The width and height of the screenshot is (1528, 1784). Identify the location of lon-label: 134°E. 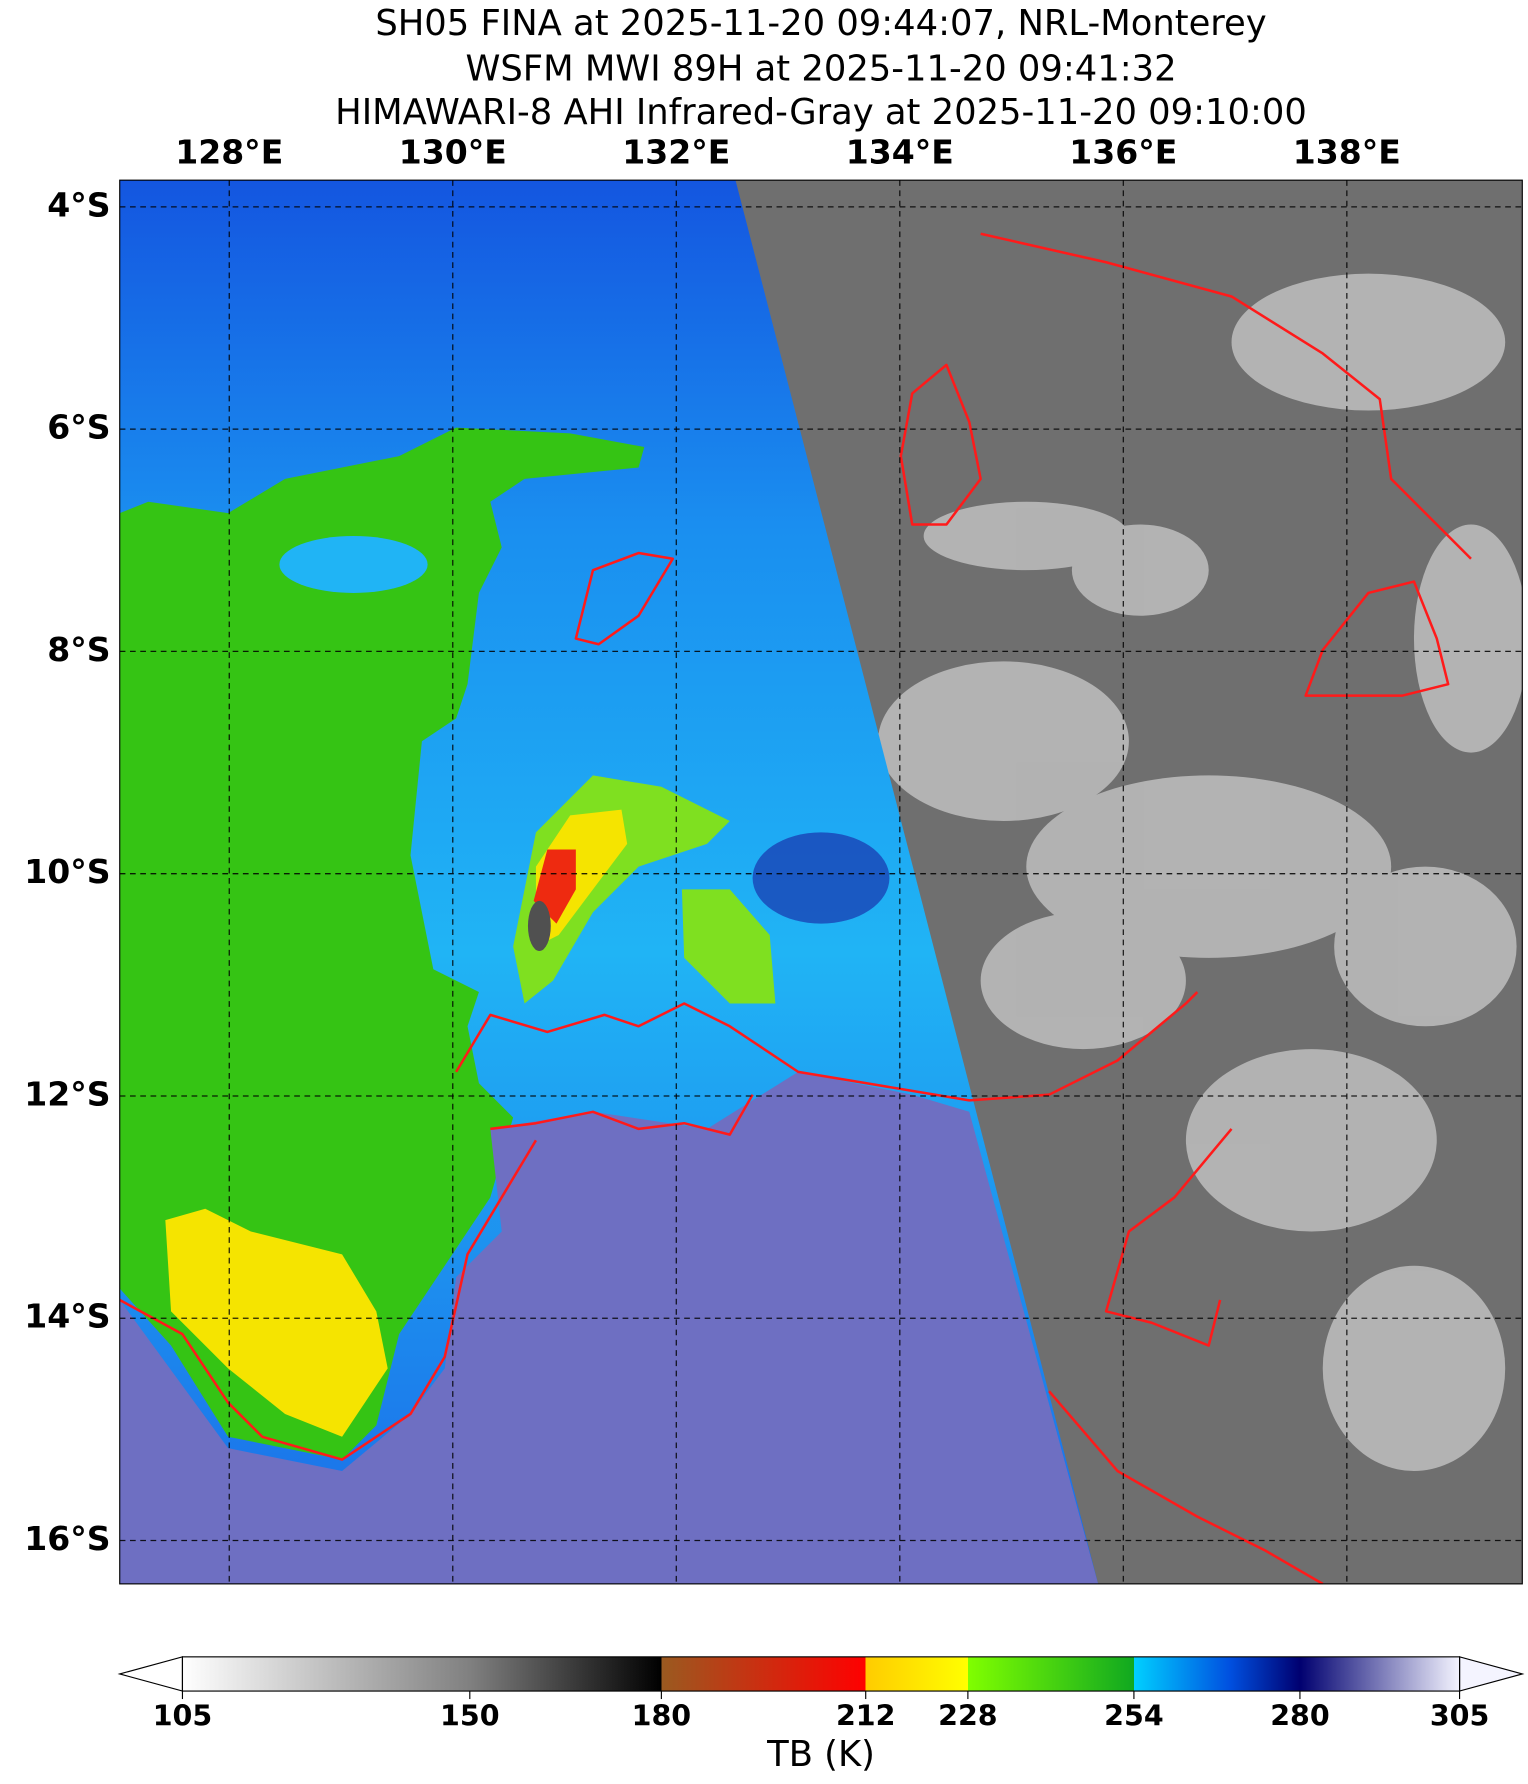
(900, 151).